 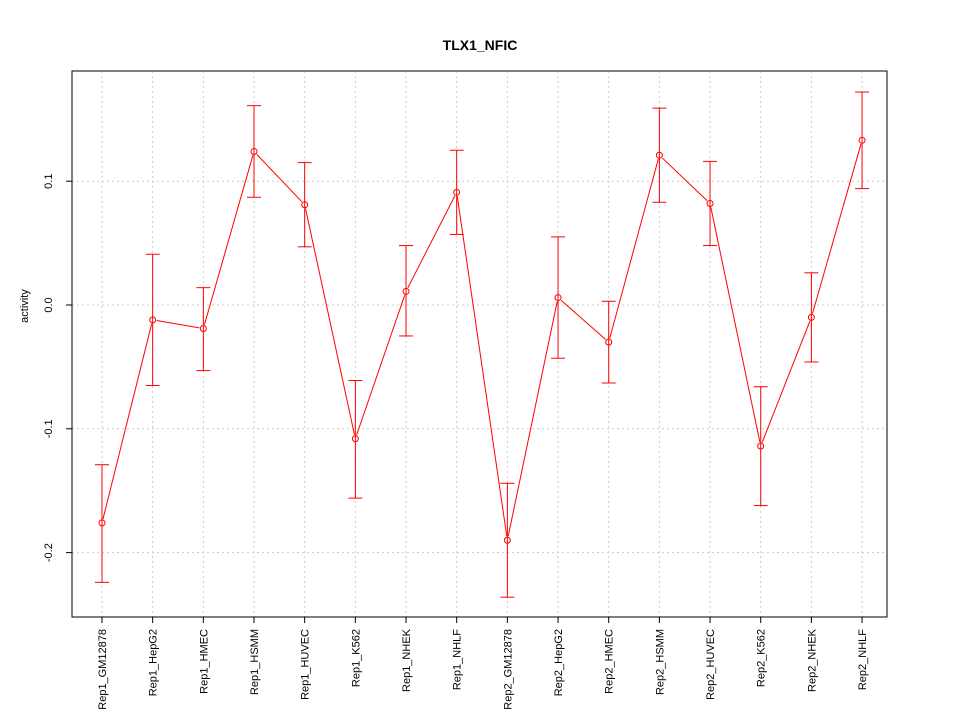 What do you see at coordinates (49, 181) in the screenshot?
I see `y-tick-label: 0.1` at bounding box center [49, 181].